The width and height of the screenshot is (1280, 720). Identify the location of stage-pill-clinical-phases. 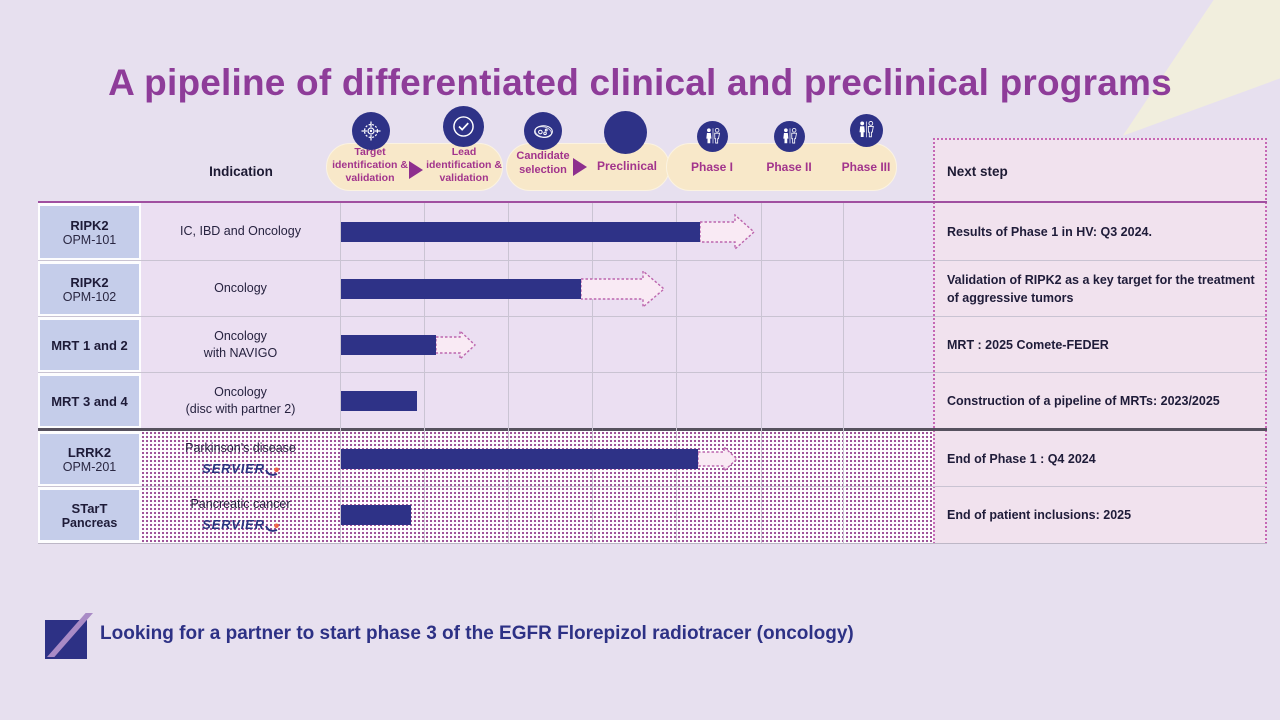
(781, 167).